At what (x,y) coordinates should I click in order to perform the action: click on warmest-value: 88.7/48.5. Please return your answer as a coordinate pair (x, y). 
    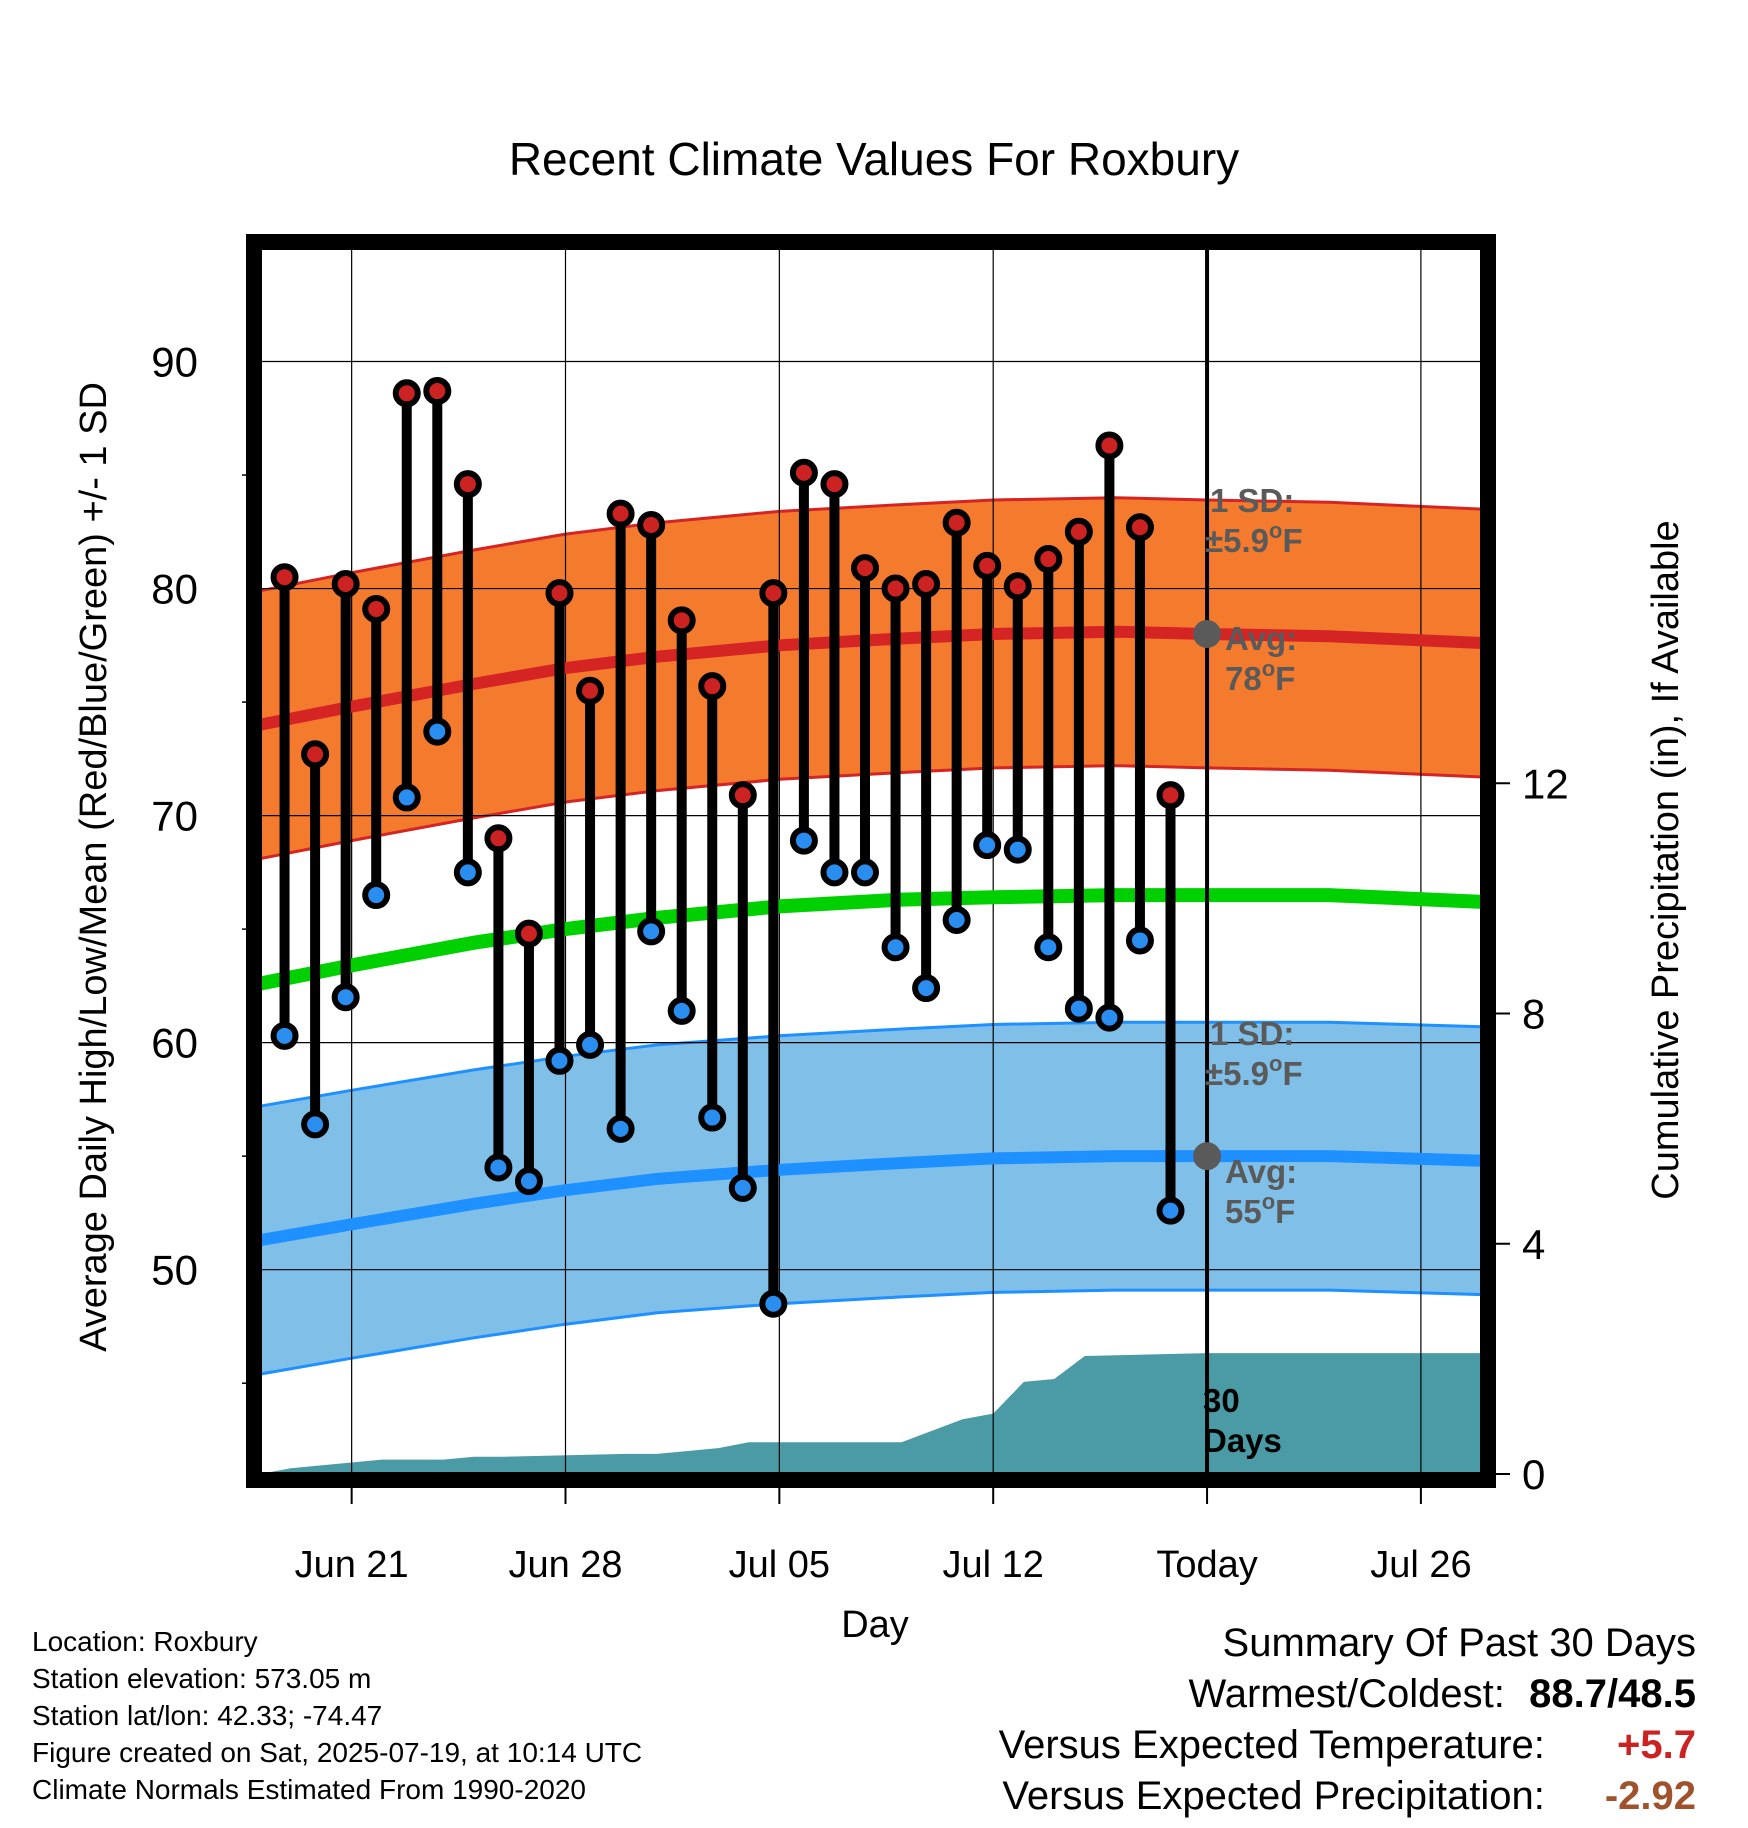
    Looking at the image, I should click on (1612, 1694).